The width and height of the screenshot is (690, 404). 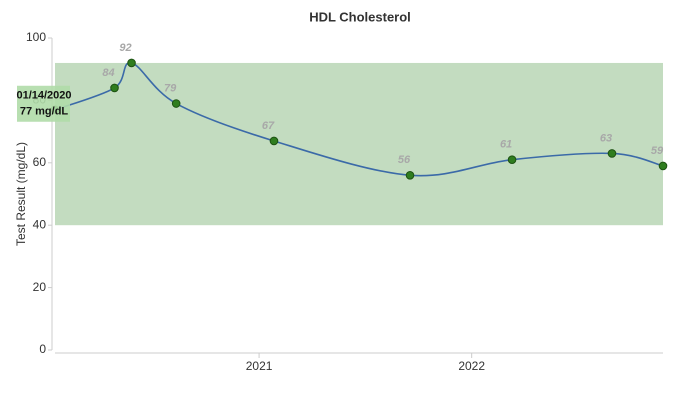 I want to click on chart-title: HDL Cholesterol, so click(x=360, y=16).